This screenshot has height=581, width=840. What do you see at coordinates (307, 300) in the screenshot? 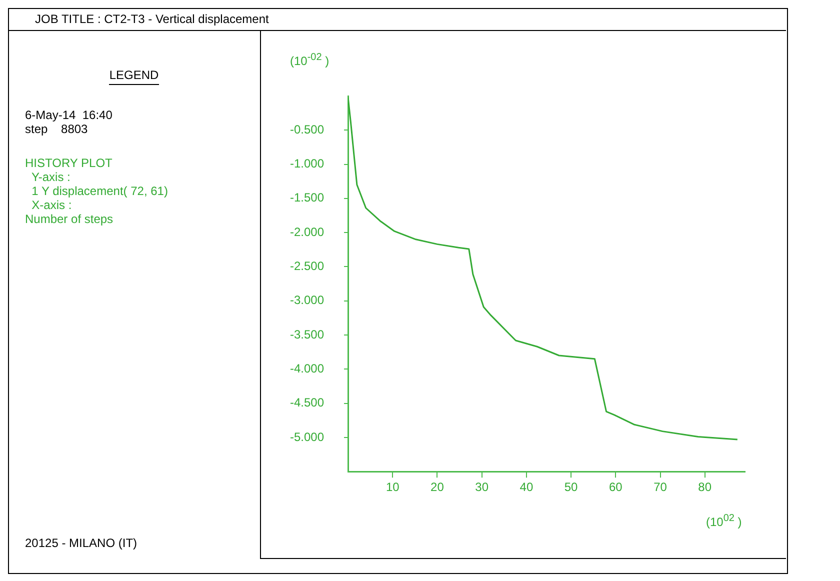
I see `y-tick-label: -3.000` at bounding box center [307, 300].